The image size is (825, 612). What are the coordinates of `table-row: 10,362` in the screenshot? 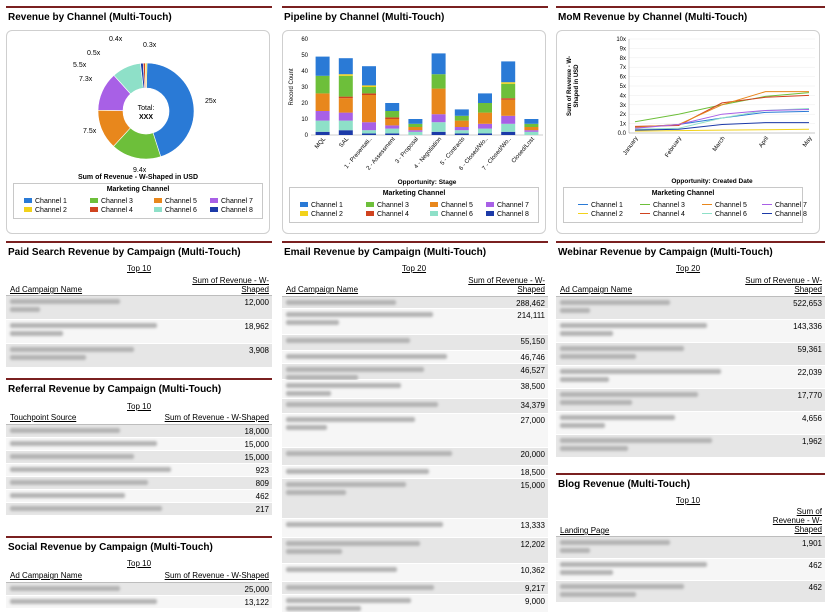 It's located at (415, 573).